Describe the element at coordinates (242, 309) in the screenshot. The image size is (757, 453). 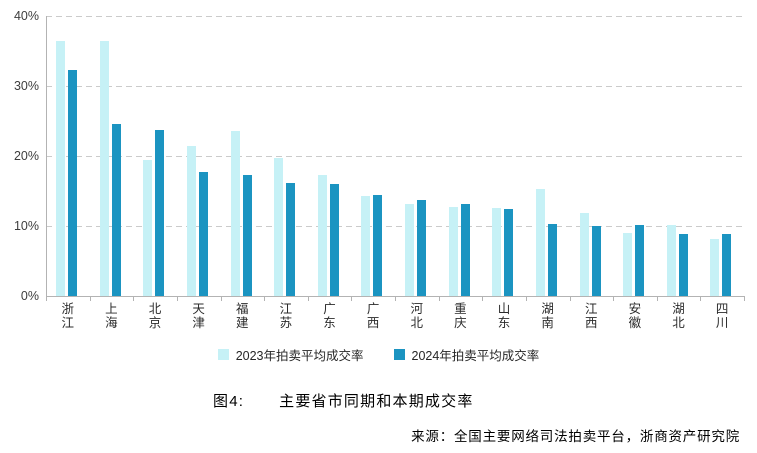
I see `x-axis-label-char: 福` at that location.